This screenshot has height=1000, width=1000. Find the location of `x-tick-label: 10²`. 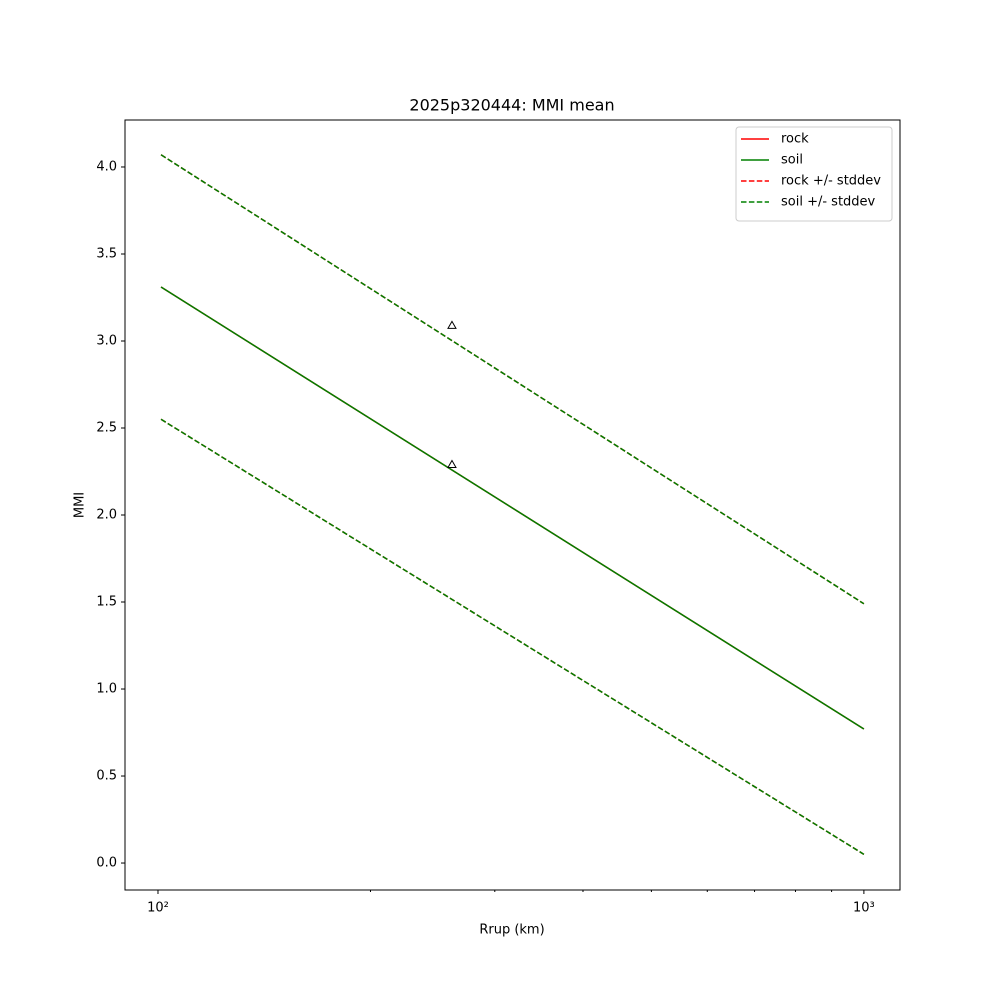

x-tick-label: 10² is located at coordinates (158, 908).